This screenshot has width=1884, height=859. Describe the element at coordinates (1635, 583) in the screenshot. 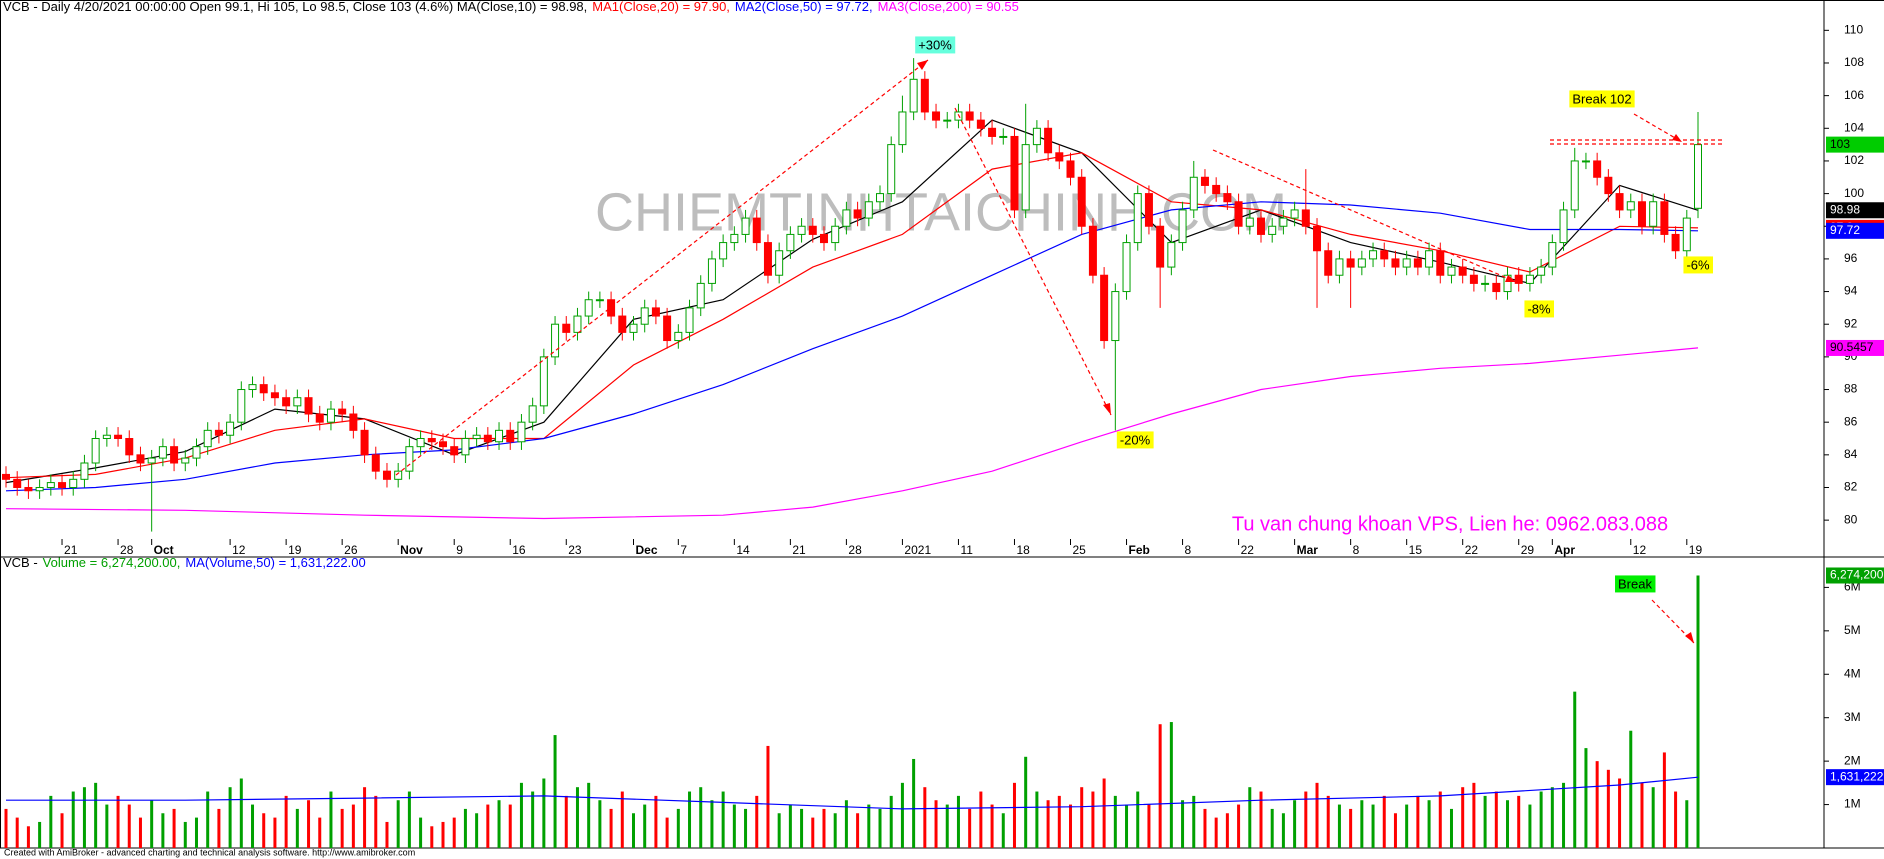

I see `annotation-label: Break` at that location.